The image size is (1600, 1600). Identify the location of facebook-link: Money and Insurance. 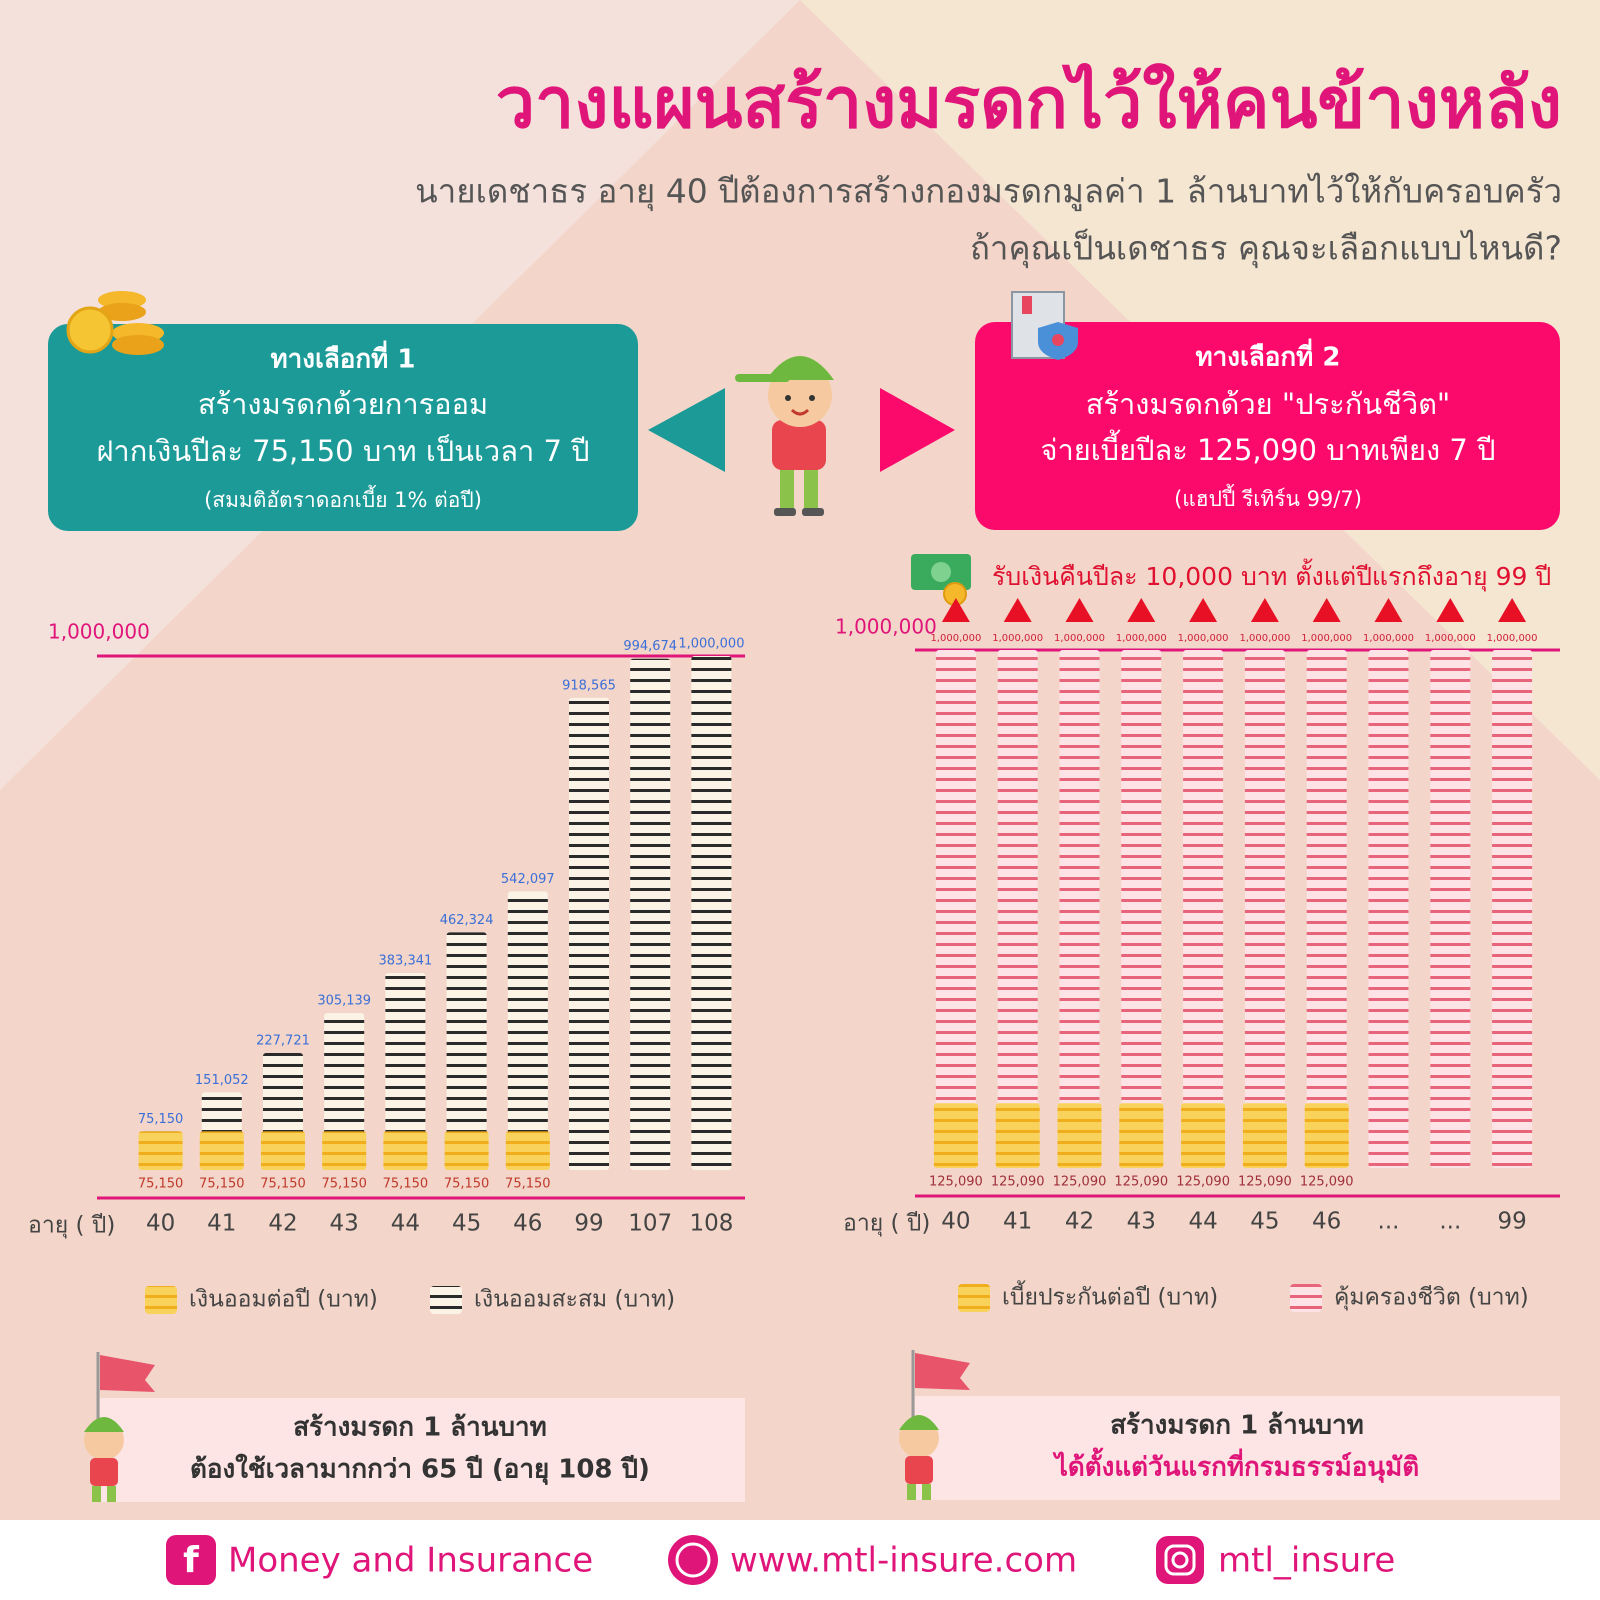
(410, 1561).